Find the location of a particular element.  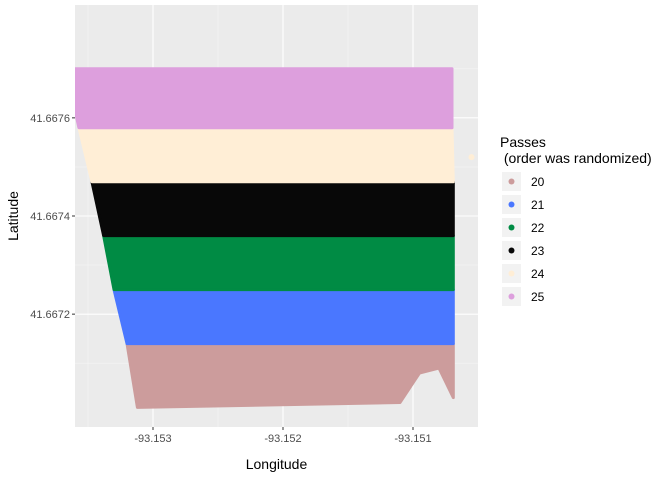

legend-label-22: 22 is located at coordinates (538, 228).